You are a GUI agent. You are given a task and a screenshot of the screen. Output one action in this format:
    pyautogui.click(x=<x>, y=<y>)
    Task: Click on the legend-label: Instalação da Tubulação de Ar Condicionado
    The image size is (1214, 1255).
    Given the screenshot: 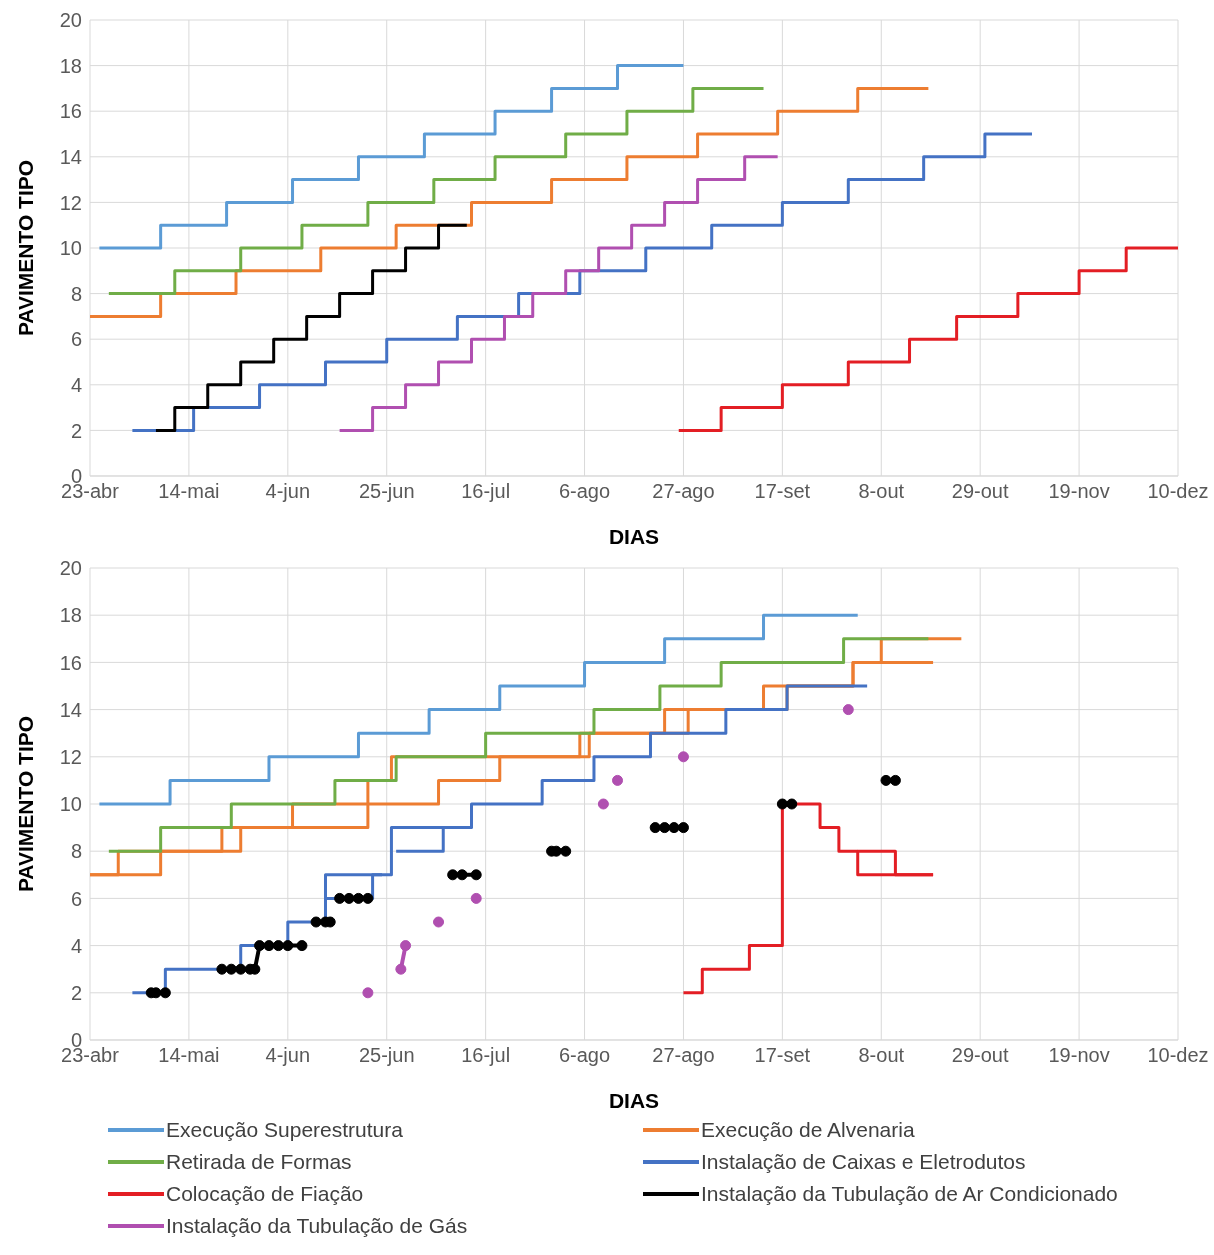 What is the action you would take?
    pyautogui.click(x=909, y=1194)
    